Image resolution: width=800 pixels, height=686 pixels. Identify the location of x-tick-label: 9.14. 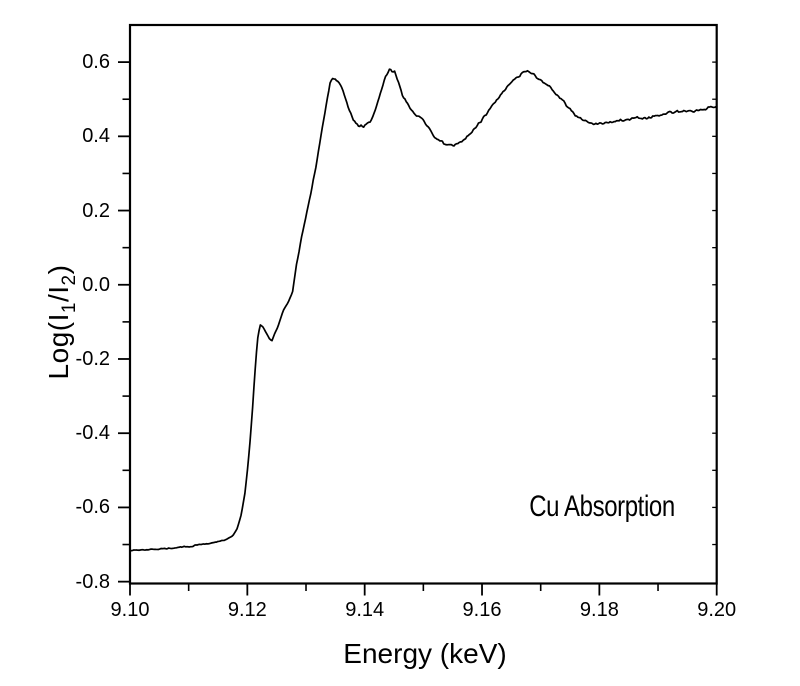
(365, 610).